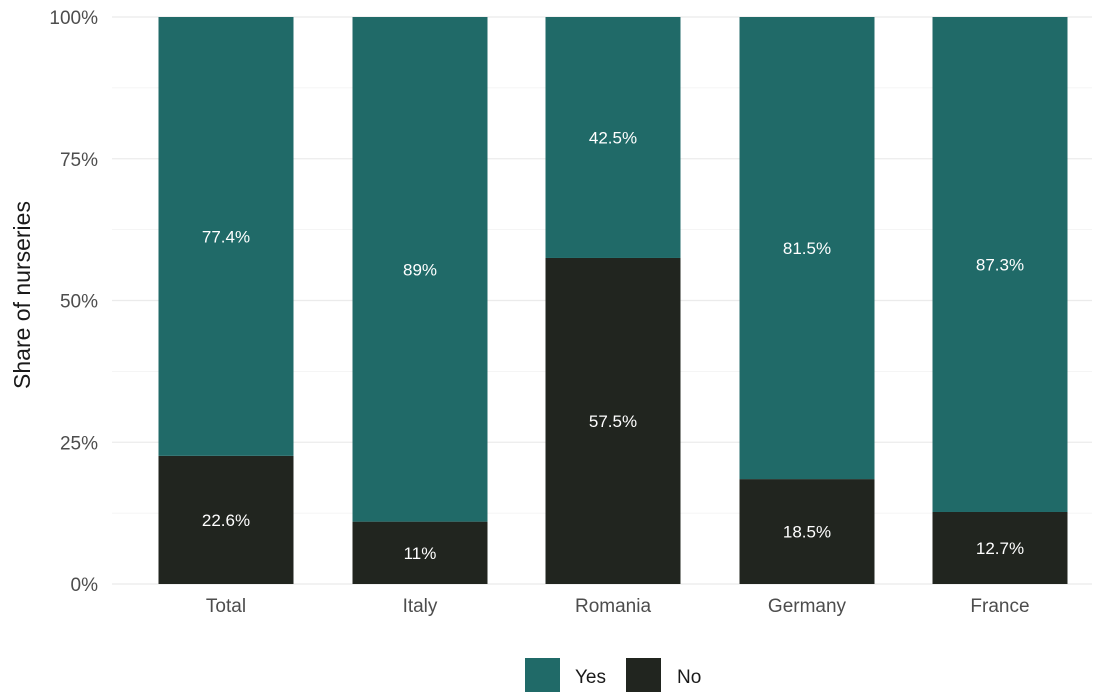 The image size is (1103, 697). I want to click on bar-no-germany, so click(807, 531).